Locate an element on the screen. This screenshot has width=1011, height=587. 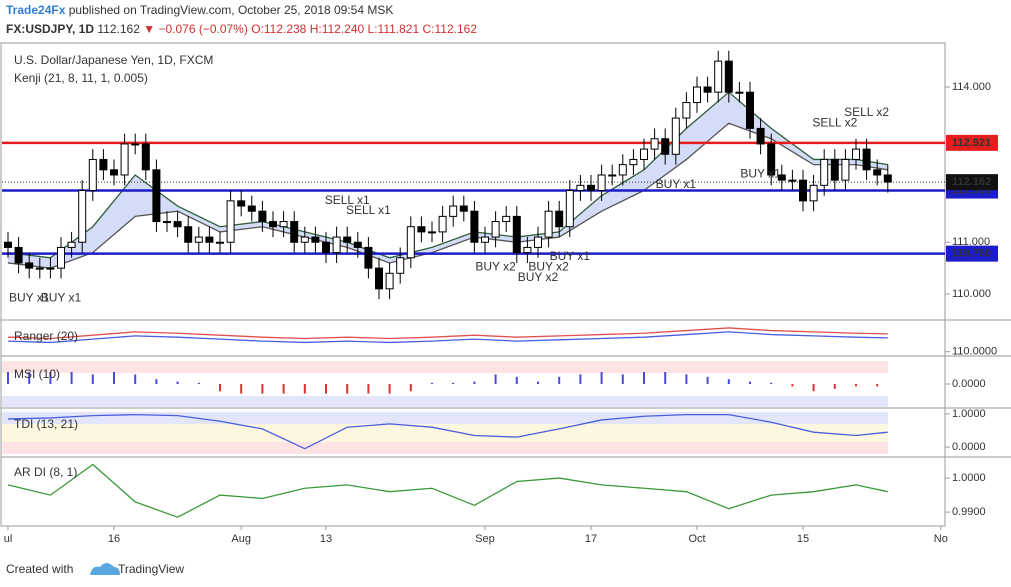
x-tick-label: 17 is located at coordinates (591, 539).